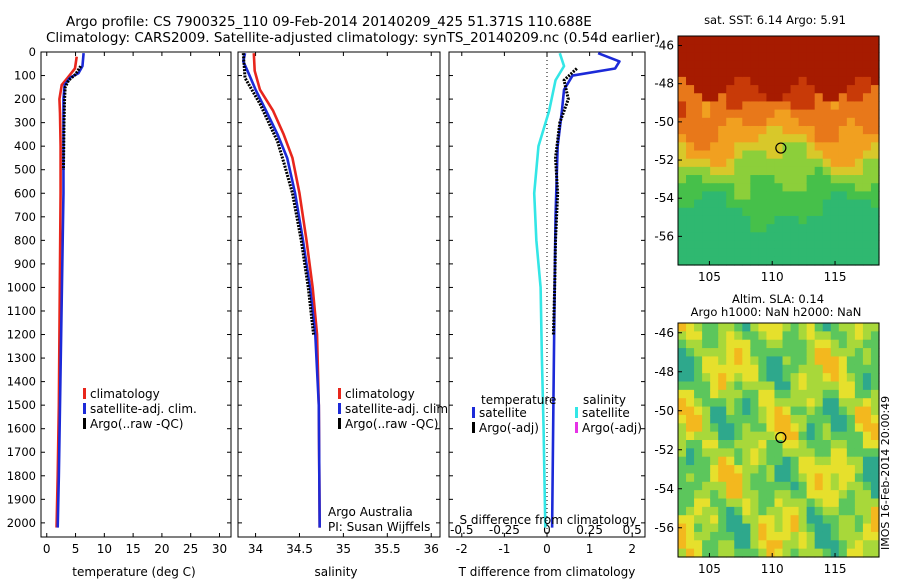  What do you see at coordinates (21, 523) in the screenshot?
I see `y-tick-label: 2000` at bounding box center [21, 523].